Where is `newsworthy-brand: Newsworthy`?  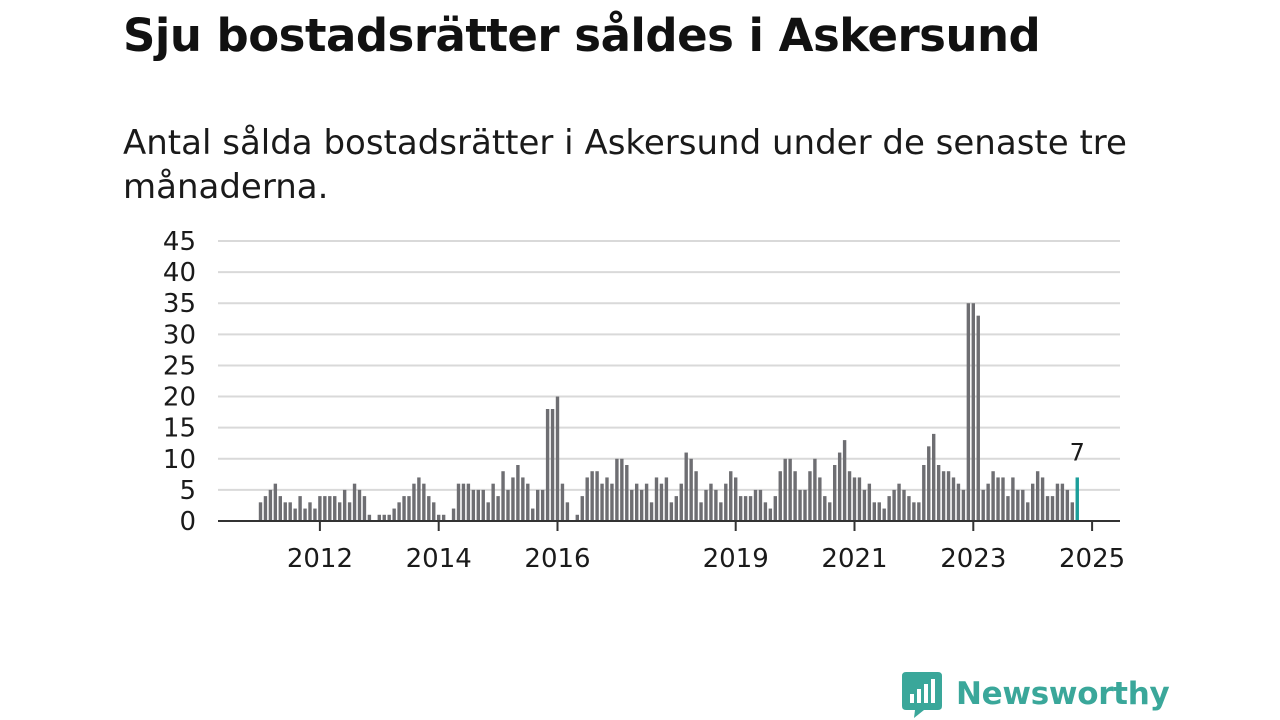 newsworthy-brand: Newsworthy is located at coordinates (1036, 694).